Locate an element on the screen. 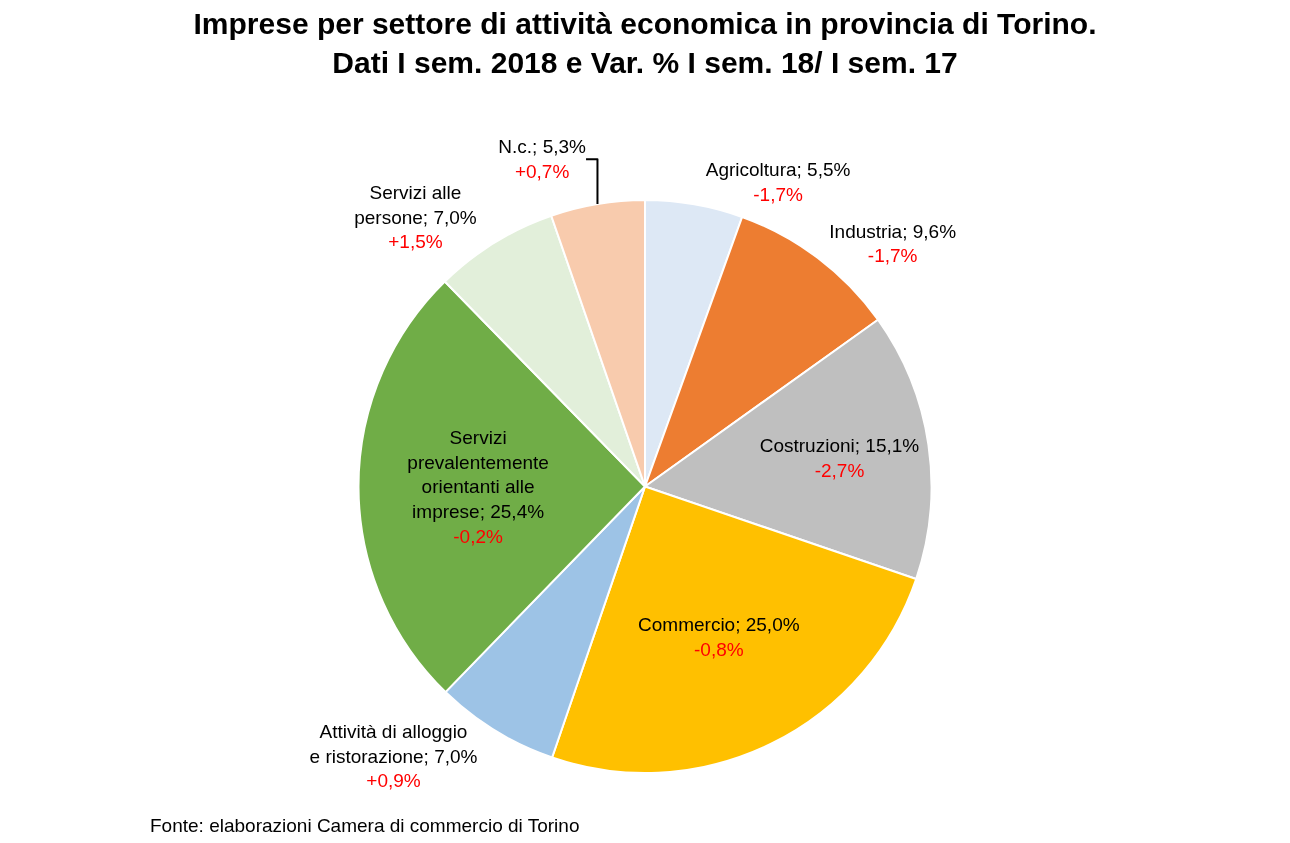 The image size is (1290, 843). slice-label: Agricoltura; 5,5% is located at coordinates (778, 170).